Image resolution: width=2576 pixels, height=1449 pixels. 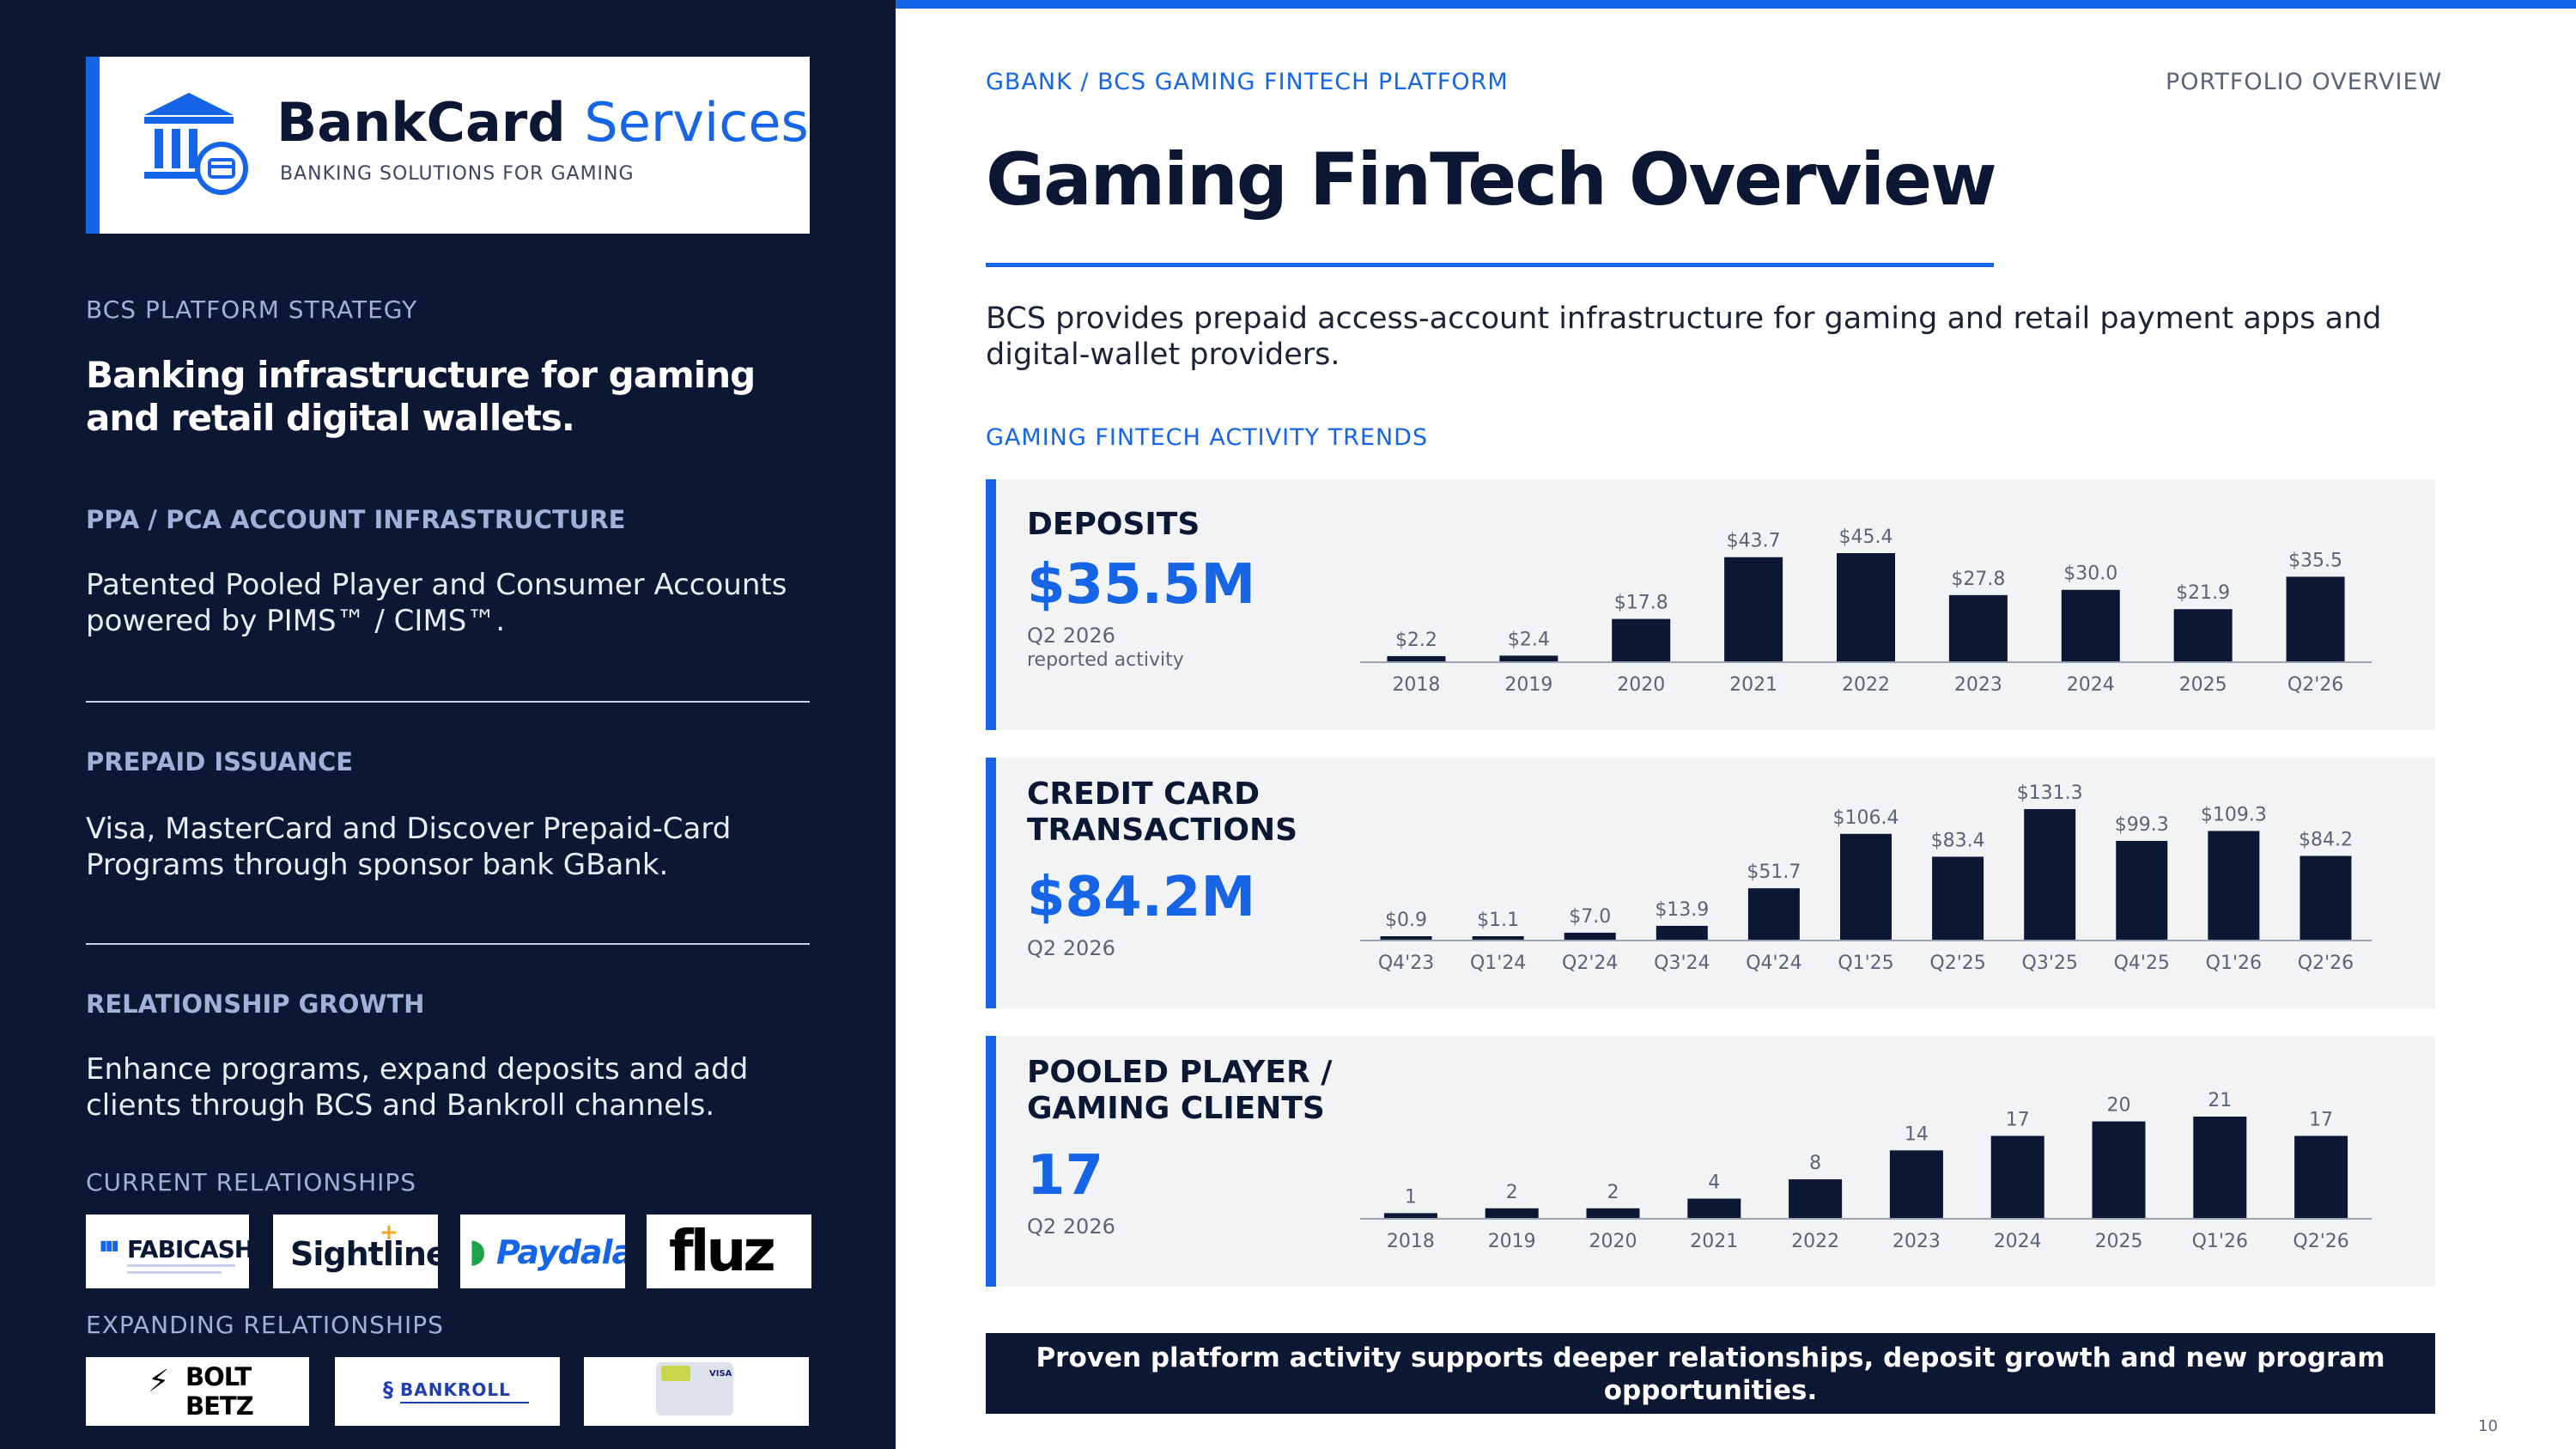 What do you see at coordinates (2142, 825) in the screenshot?
I see `bar-value-label: $99.3` at bounding box center [2142, 825].